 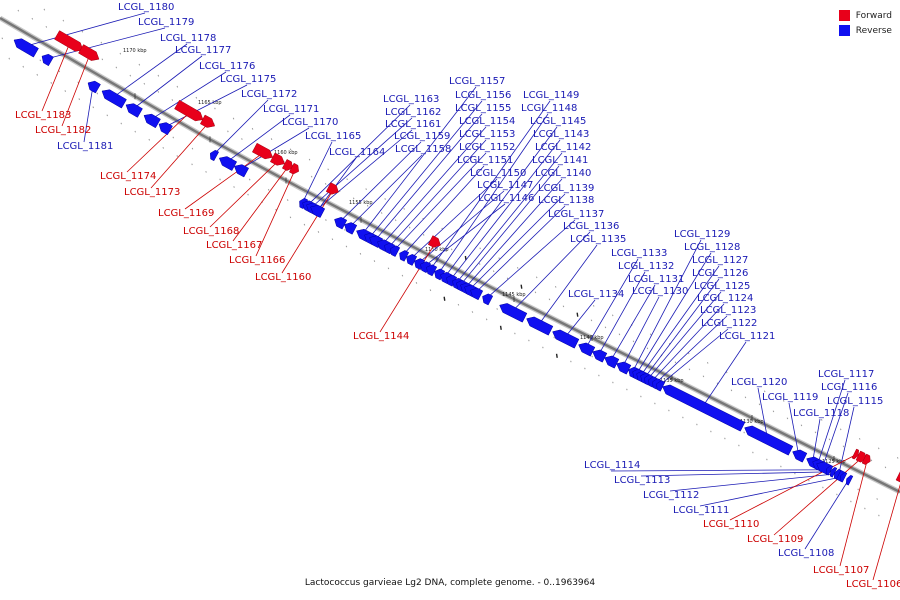 What do you see at coordinates (487, 121) in the screenshot?
I see `gene-label: LCGL_1154` at bounding box center [487, 121].